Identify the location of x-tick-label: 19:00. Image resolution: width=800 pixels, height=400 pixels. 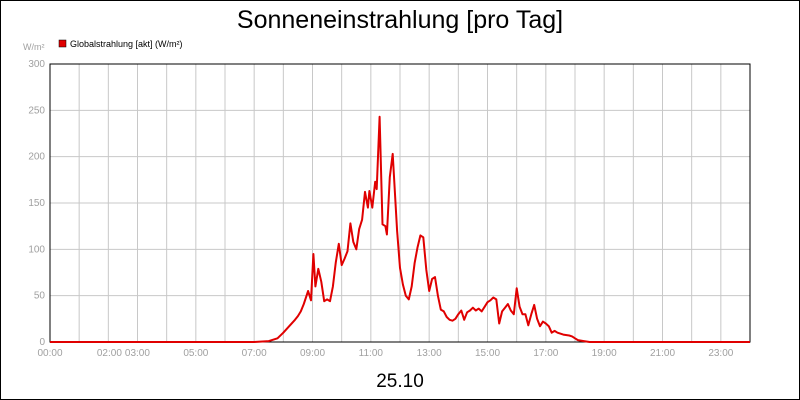
(604, 353).